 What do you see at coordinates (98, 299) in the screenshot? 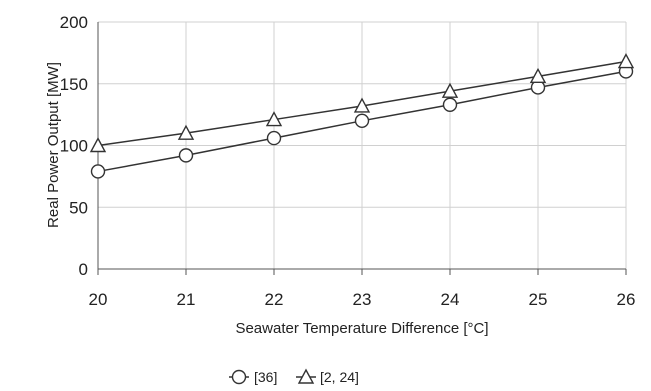
I see `x-tick-label: 20` at bounding box center [98, 299].